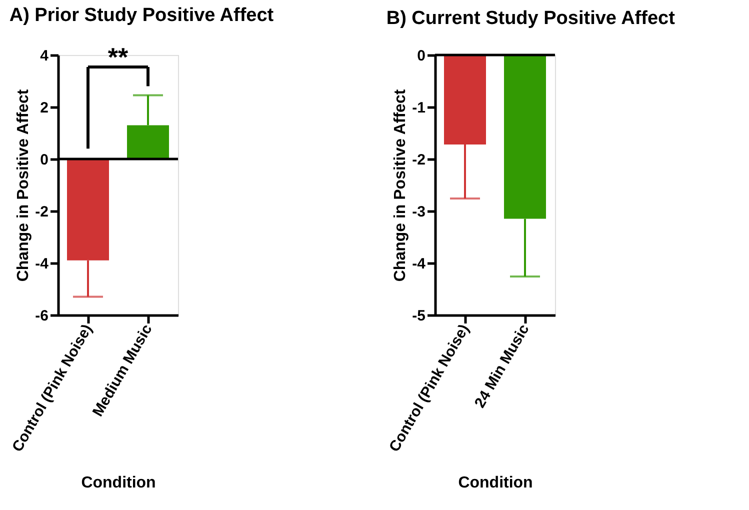  What do you see at coordinates (44, 108) in the screenshot?
I see `y-tick-label: 2` at bounding box center [44, 108].